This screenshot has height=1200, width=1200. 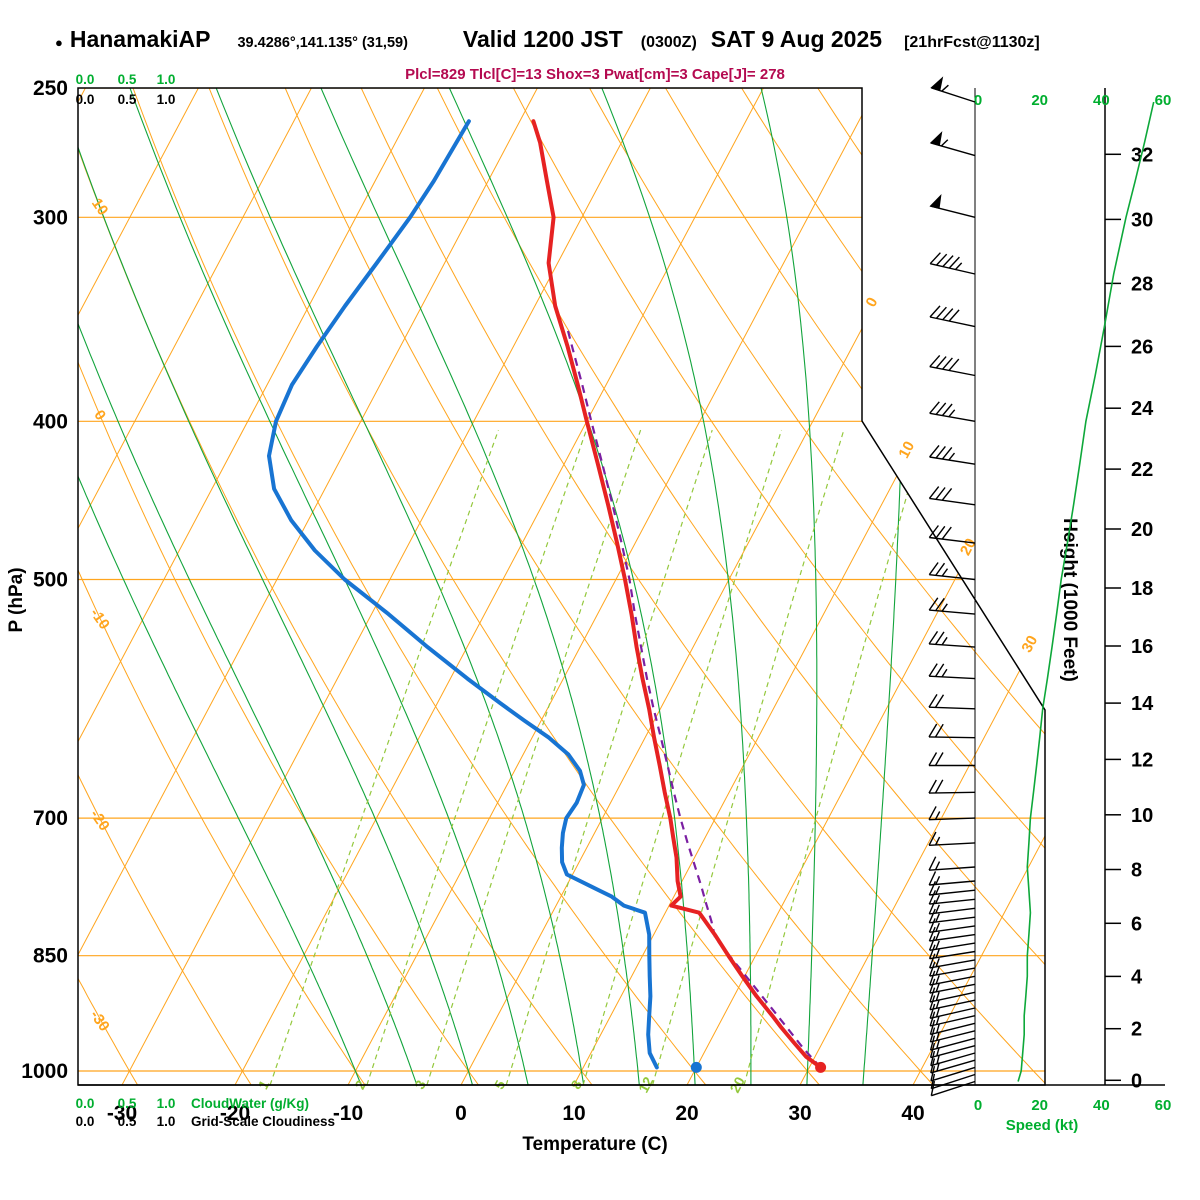 What do you see at coordinates (50, 818) in the screenshot?
I see `svg-text: 700` at bounding box center [50, 818].